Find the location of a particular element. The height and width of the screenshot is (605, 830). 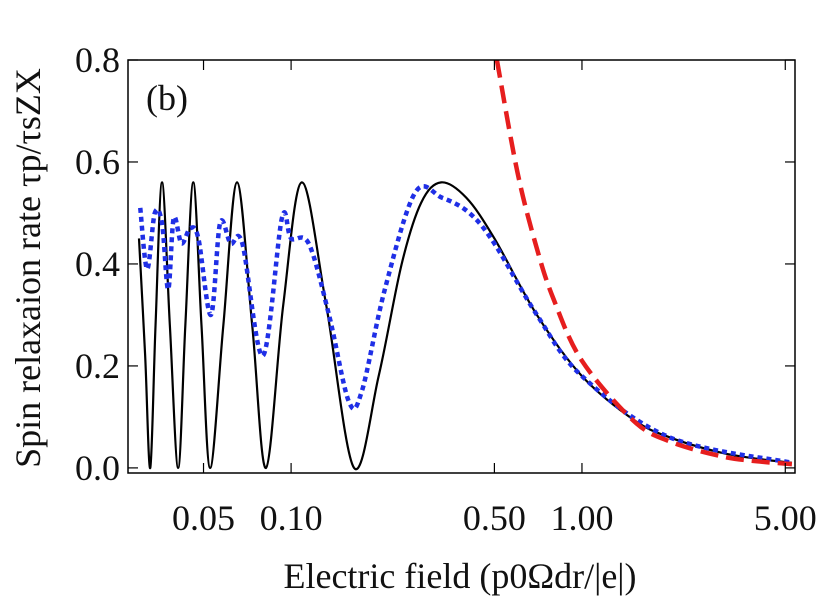

y-tick-label: 0.4 is located at coordinates (97, 264).